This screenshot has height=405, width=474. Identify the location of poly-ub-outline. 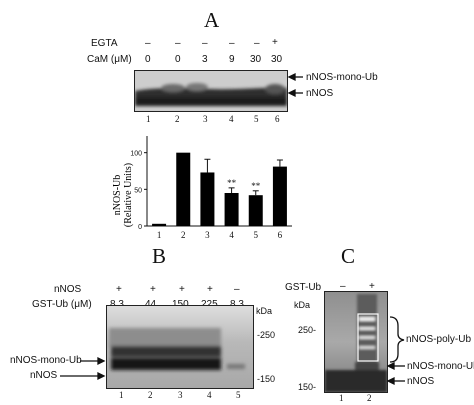
(368, 337).